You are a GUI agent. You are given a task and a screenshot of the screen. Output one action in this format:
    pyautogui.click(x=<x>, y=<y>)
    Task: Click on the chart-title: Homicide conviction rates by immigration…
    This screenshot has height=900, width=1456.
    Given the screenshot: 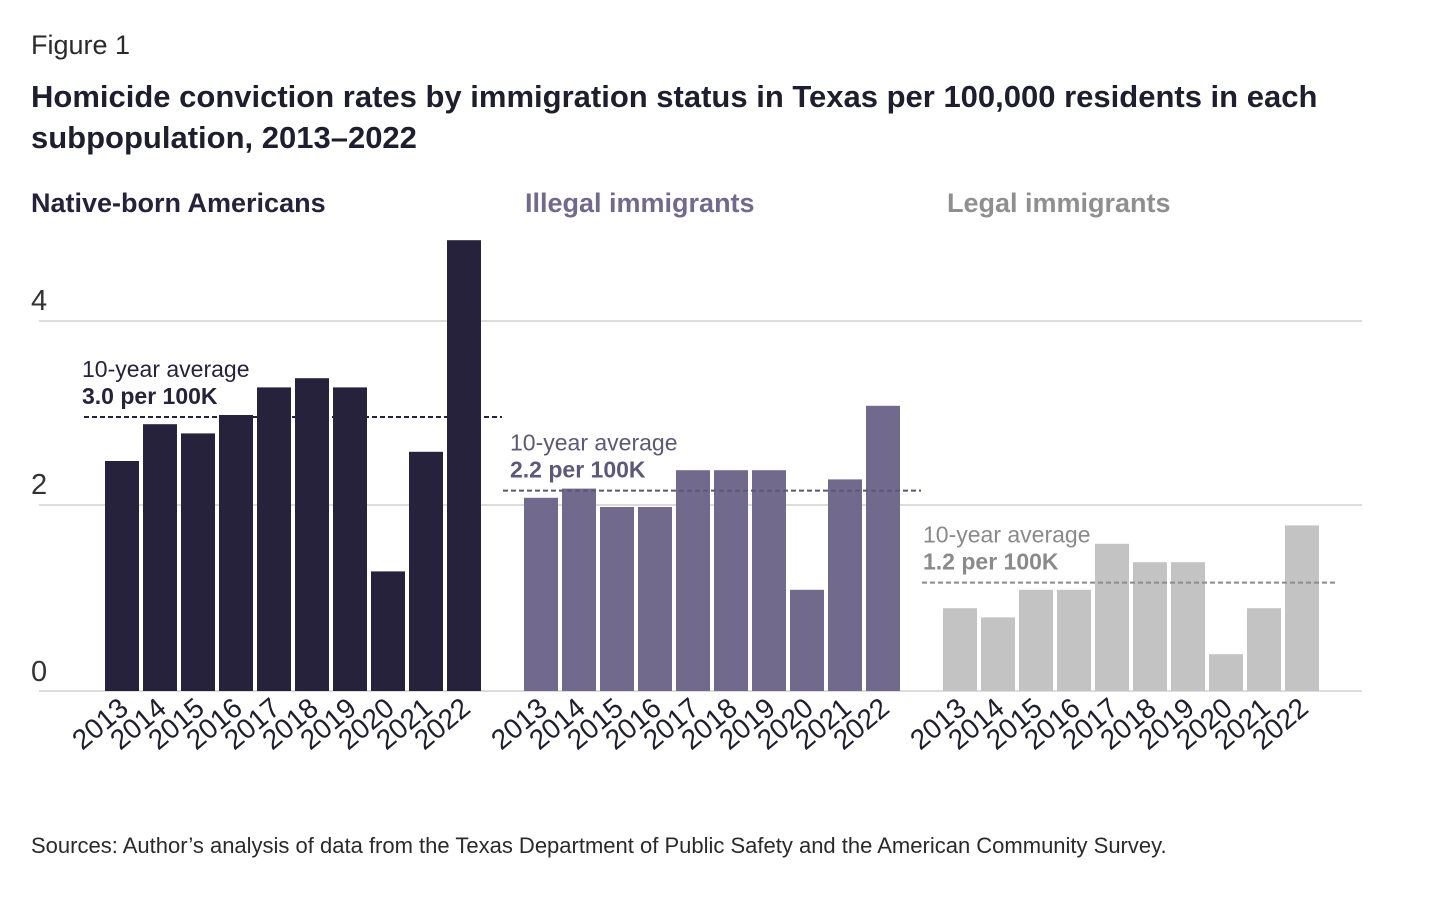 What is the action you would take?
    pyautogui.click(x=674, y=117)
    